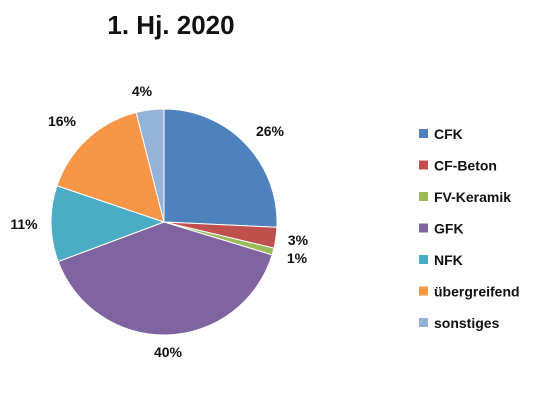 The height and width of the screenshot is (419, 540). What do you see at coordinates (423, 228) in the screenshot?
I see `legend-swatch-gfk` at bounding box center [423, 228].